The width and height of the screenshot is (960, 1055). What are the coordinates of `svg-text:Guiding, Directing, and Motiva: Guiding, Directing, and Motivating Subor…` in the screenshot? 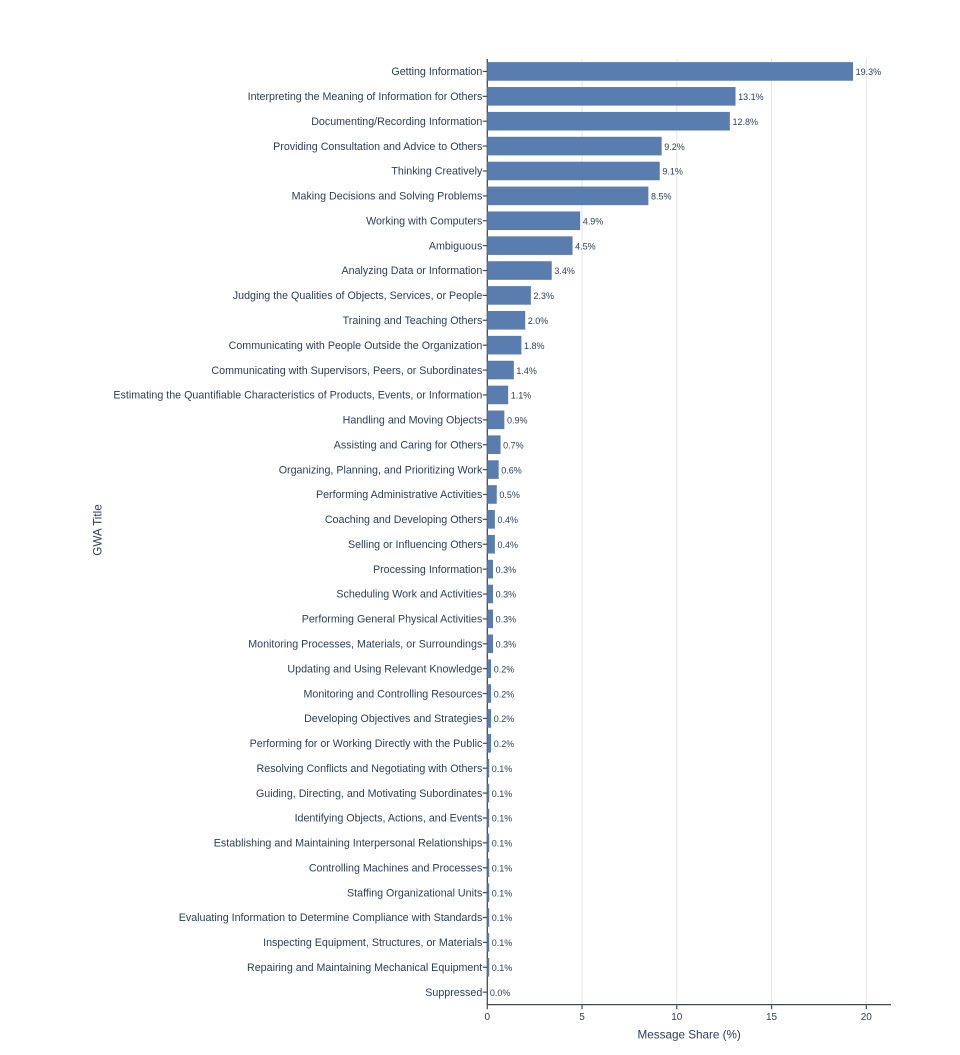 It's located at (369, 794).